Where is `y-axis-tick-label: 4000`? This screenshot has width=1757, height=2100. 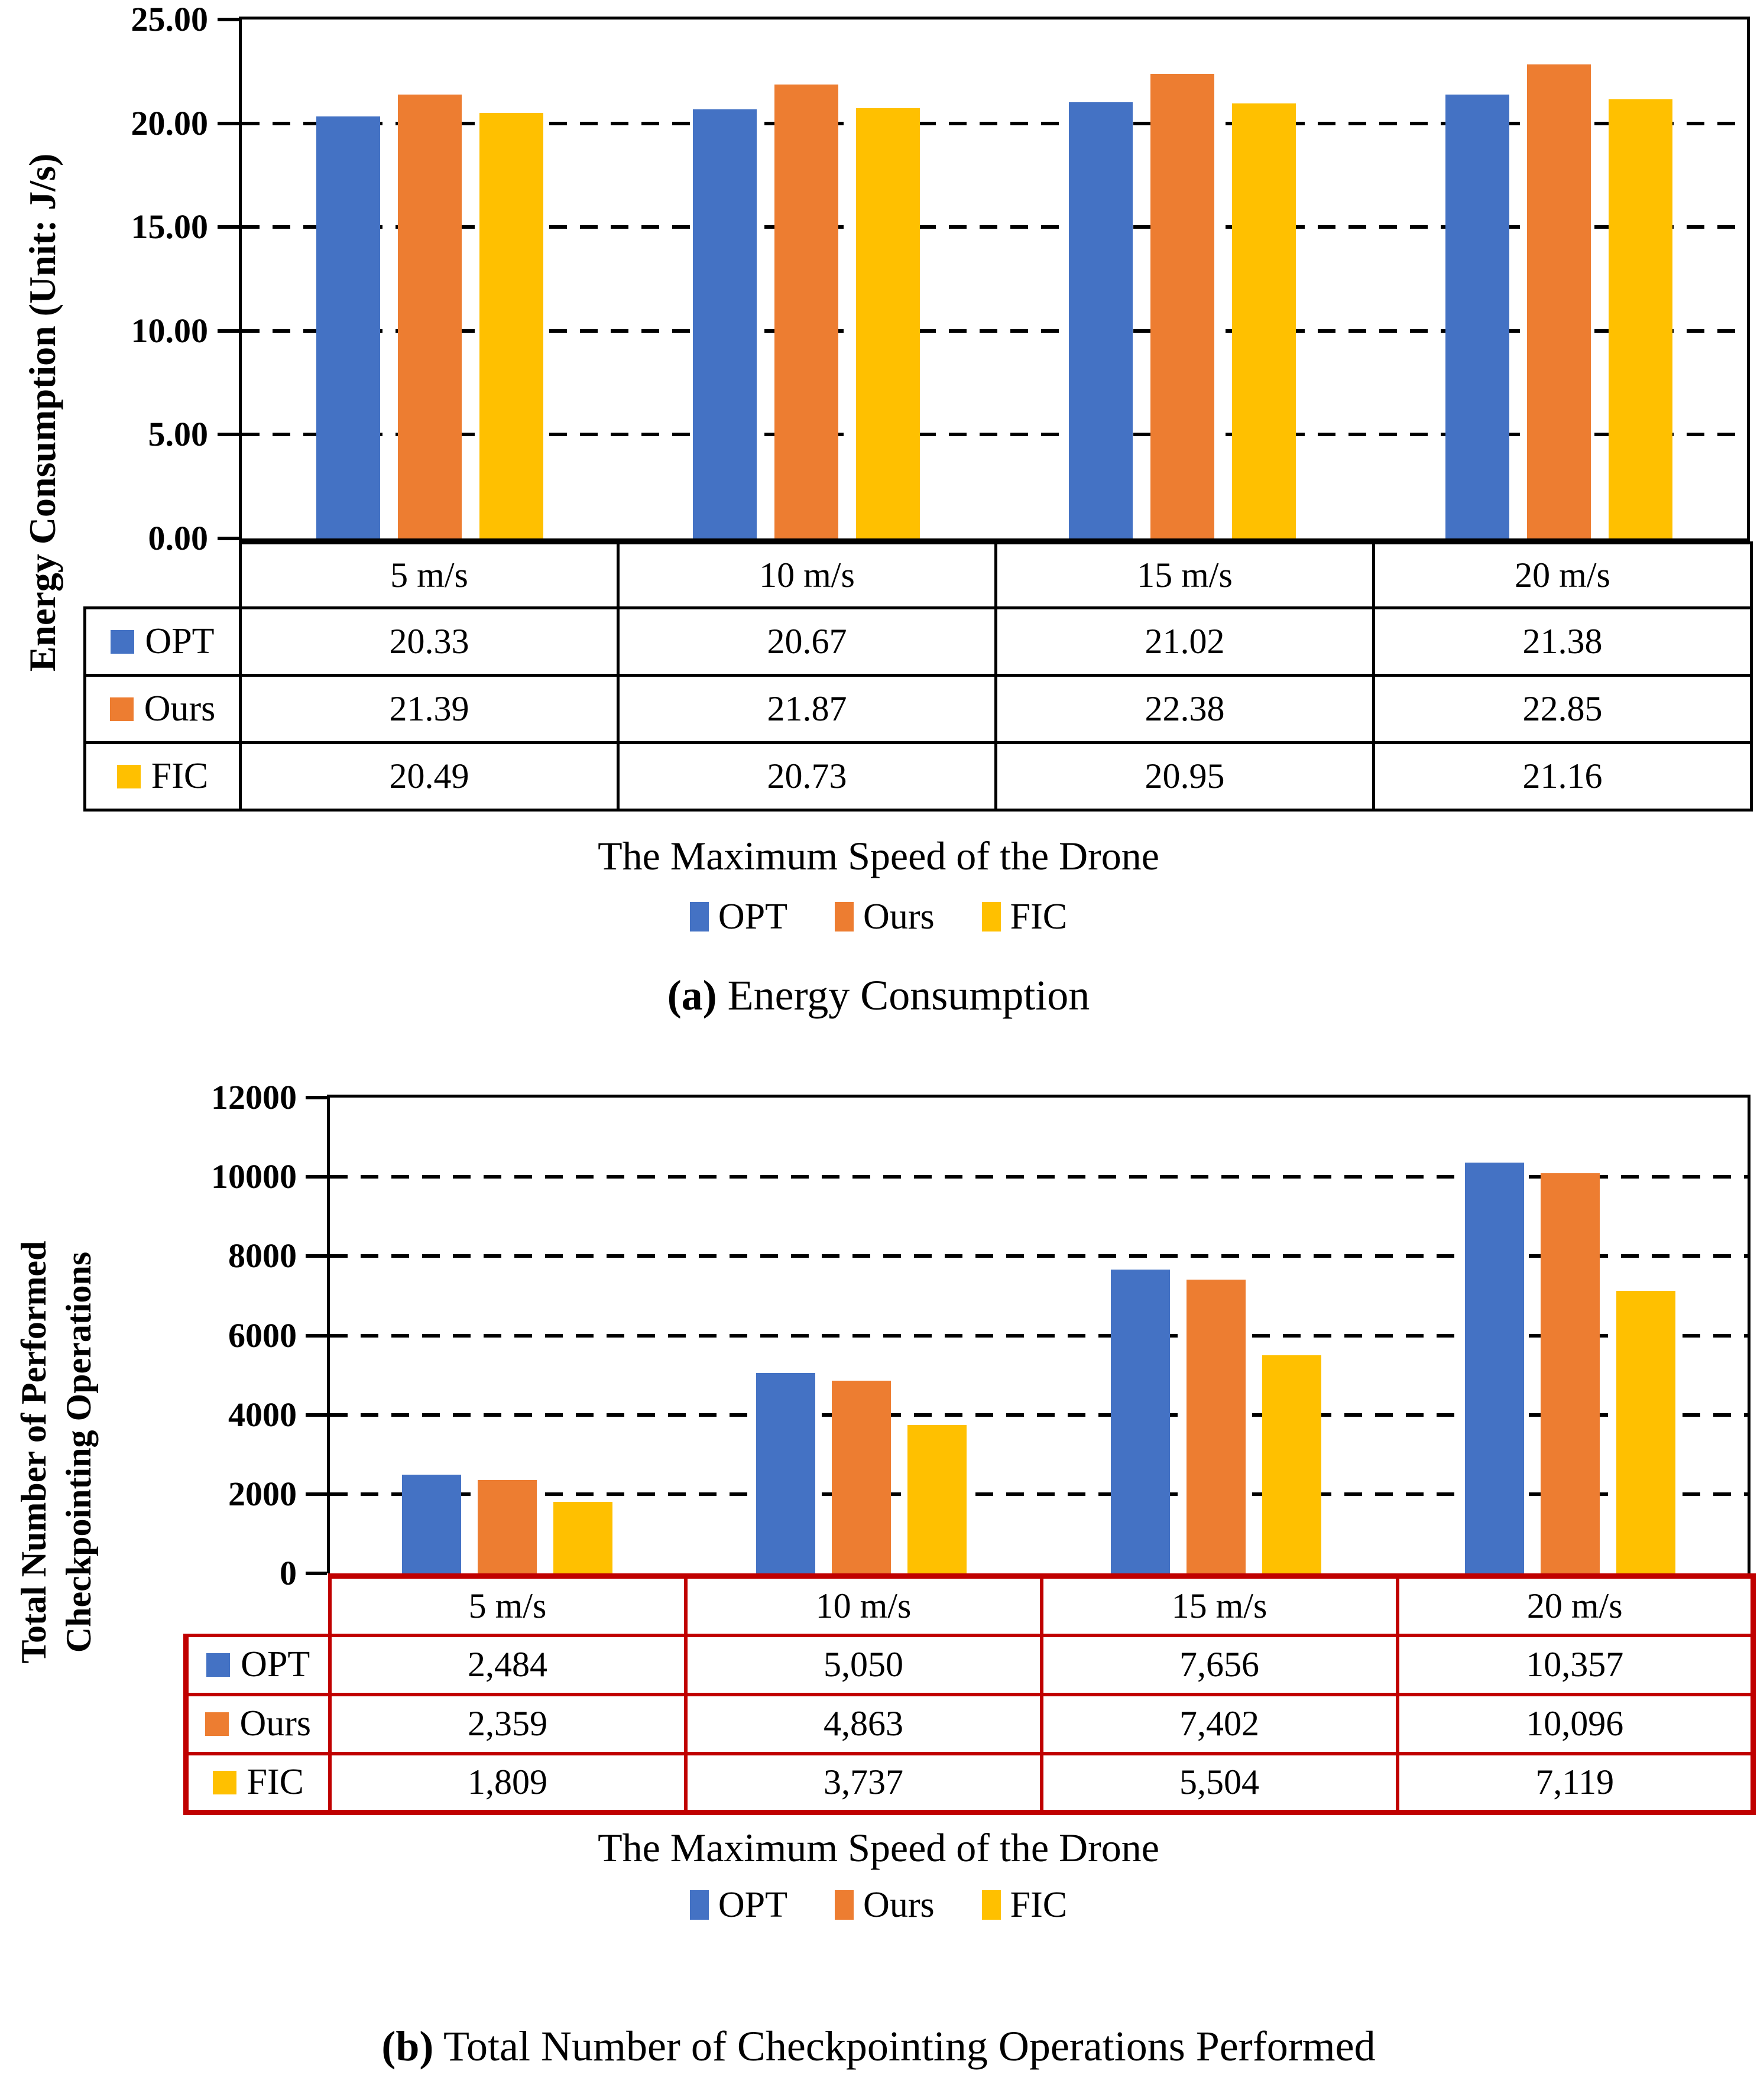
y-axis-tick-label: 4000 is located at coordinates (262, 1414).